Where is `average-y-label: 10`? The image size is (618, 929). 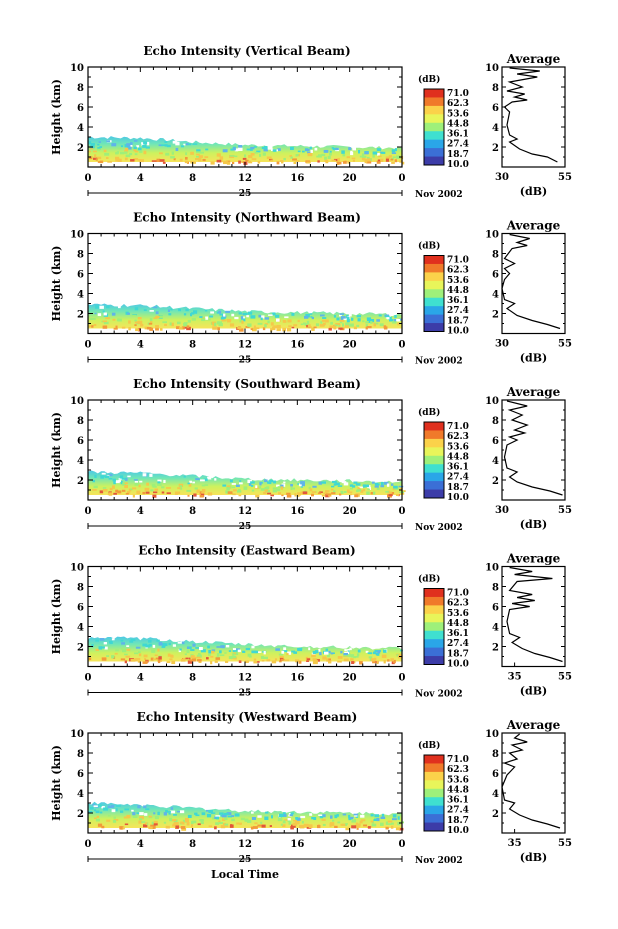 average-y-label: 10 is located at coordinates (492, 734).